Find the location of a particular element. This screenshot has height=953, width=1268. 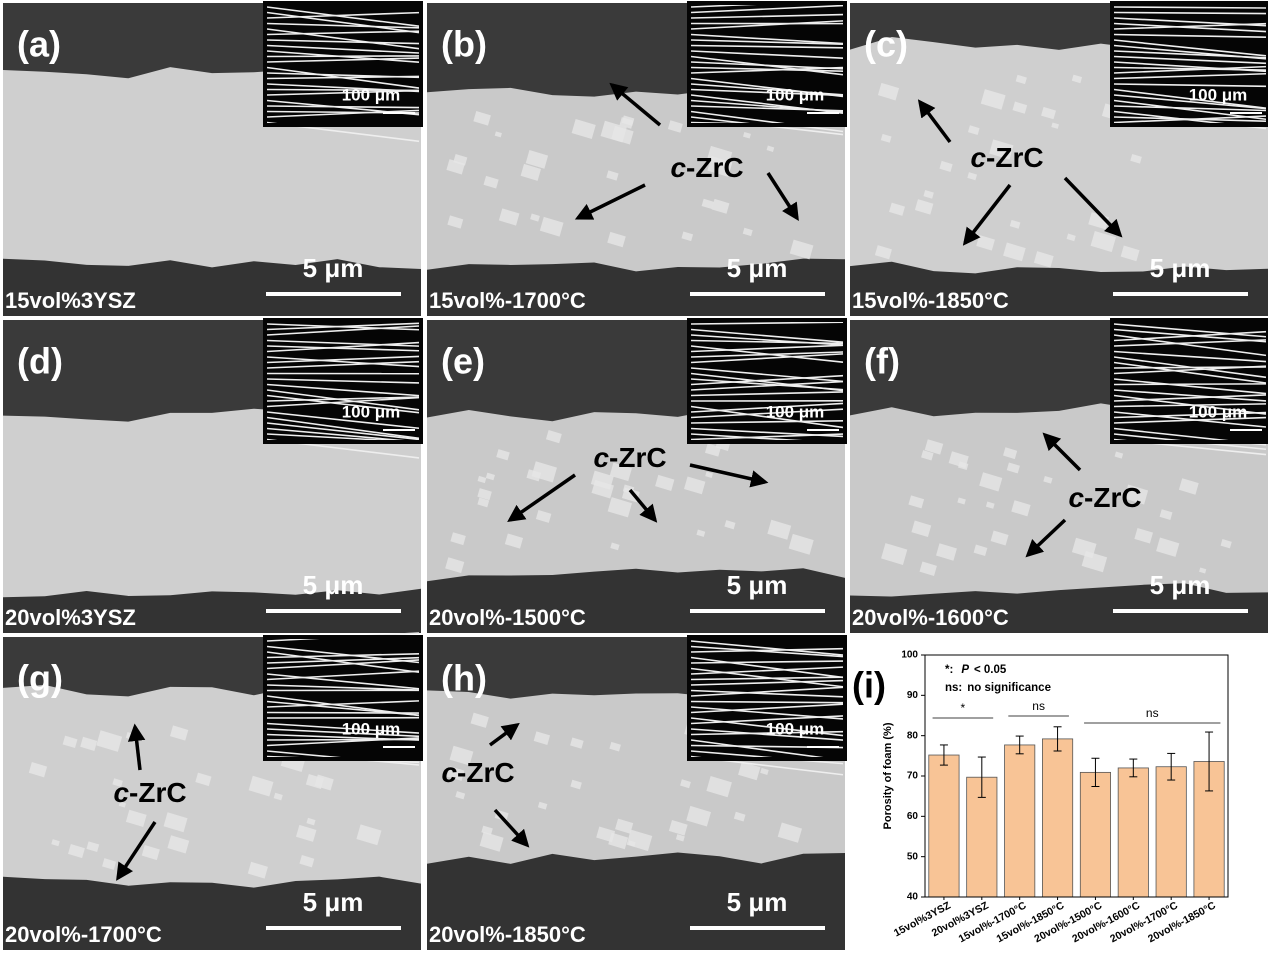

phase-name: -ZrC is located at coordinates (638, 457).